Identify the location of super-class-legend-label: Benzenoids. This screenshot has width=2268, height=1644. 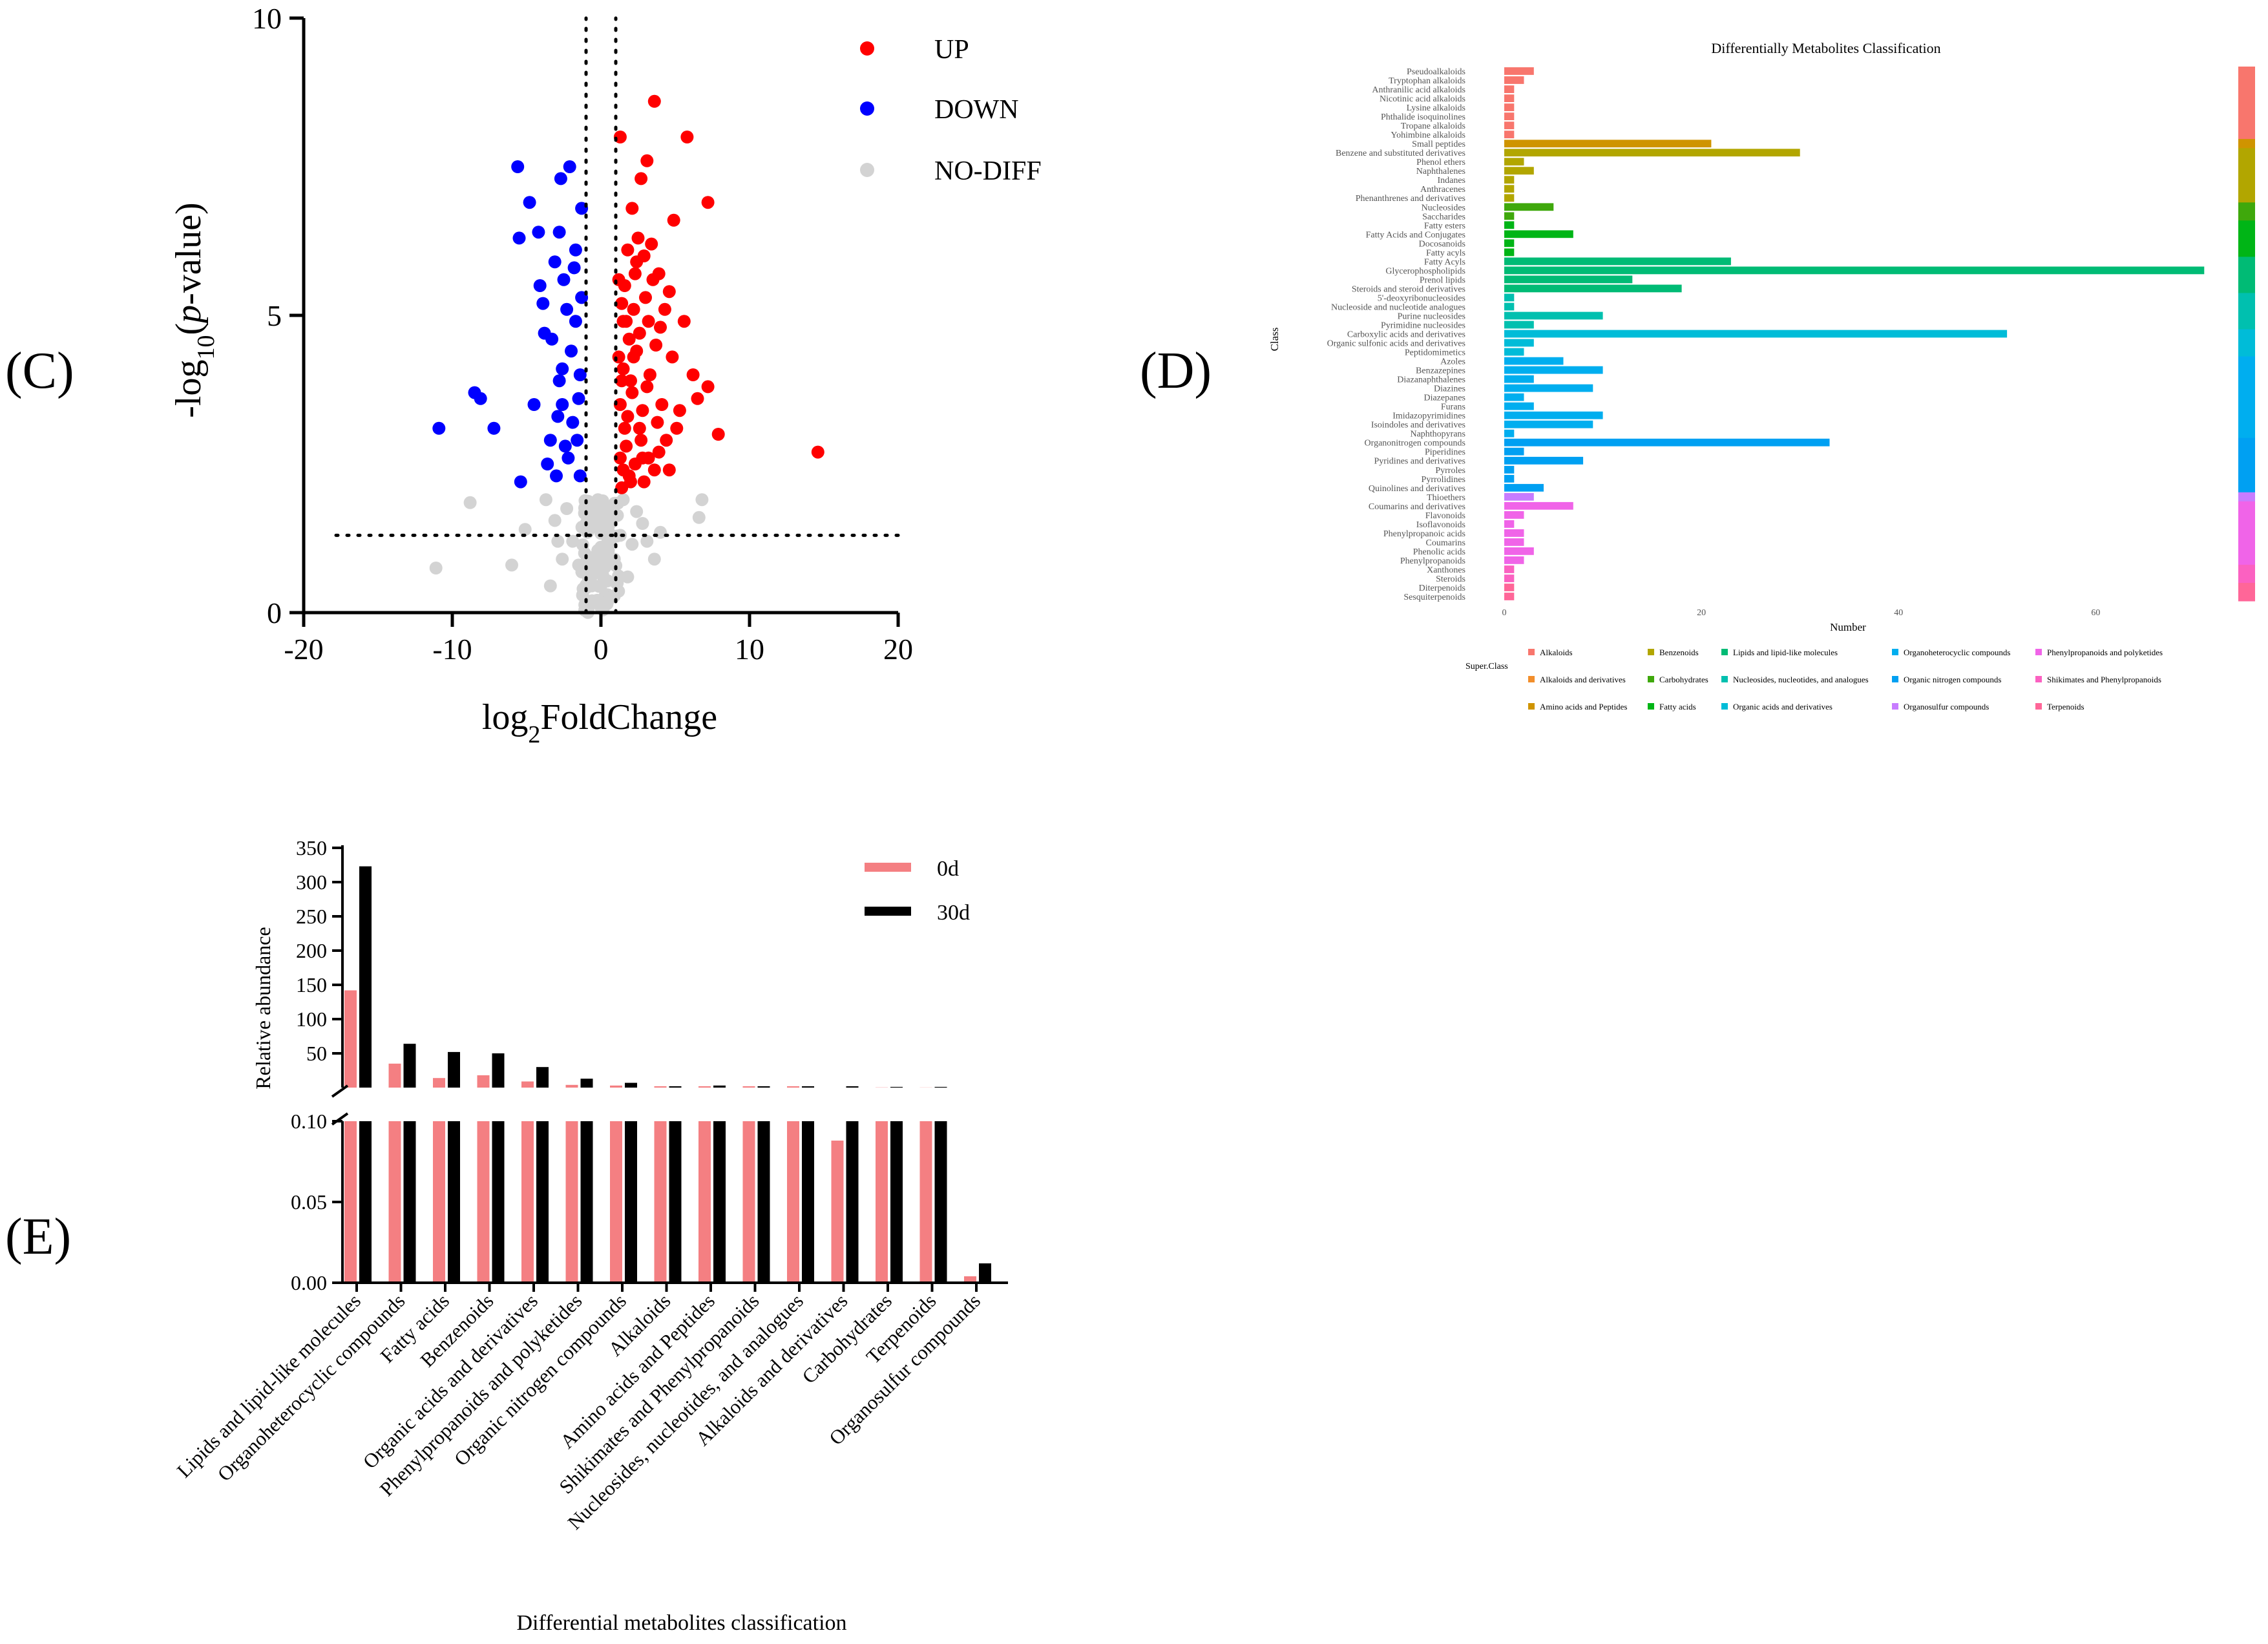
(1679, 653).